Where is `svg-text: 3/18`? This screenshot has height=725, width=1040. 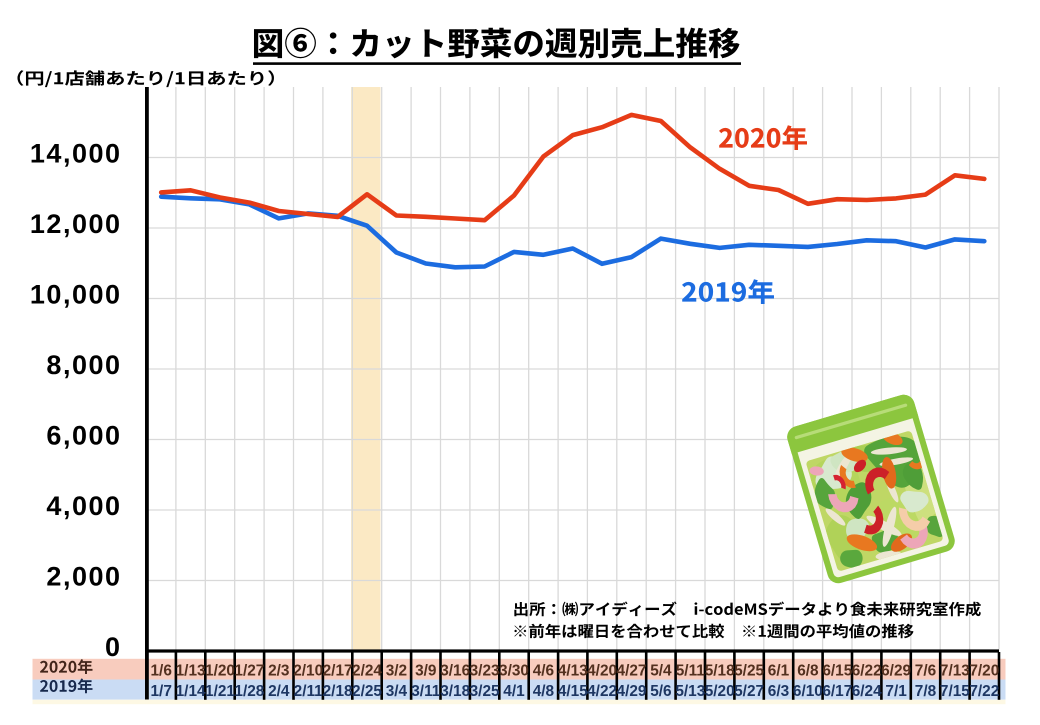 svg-text: 3/18 is located at coordinates (455, 691).